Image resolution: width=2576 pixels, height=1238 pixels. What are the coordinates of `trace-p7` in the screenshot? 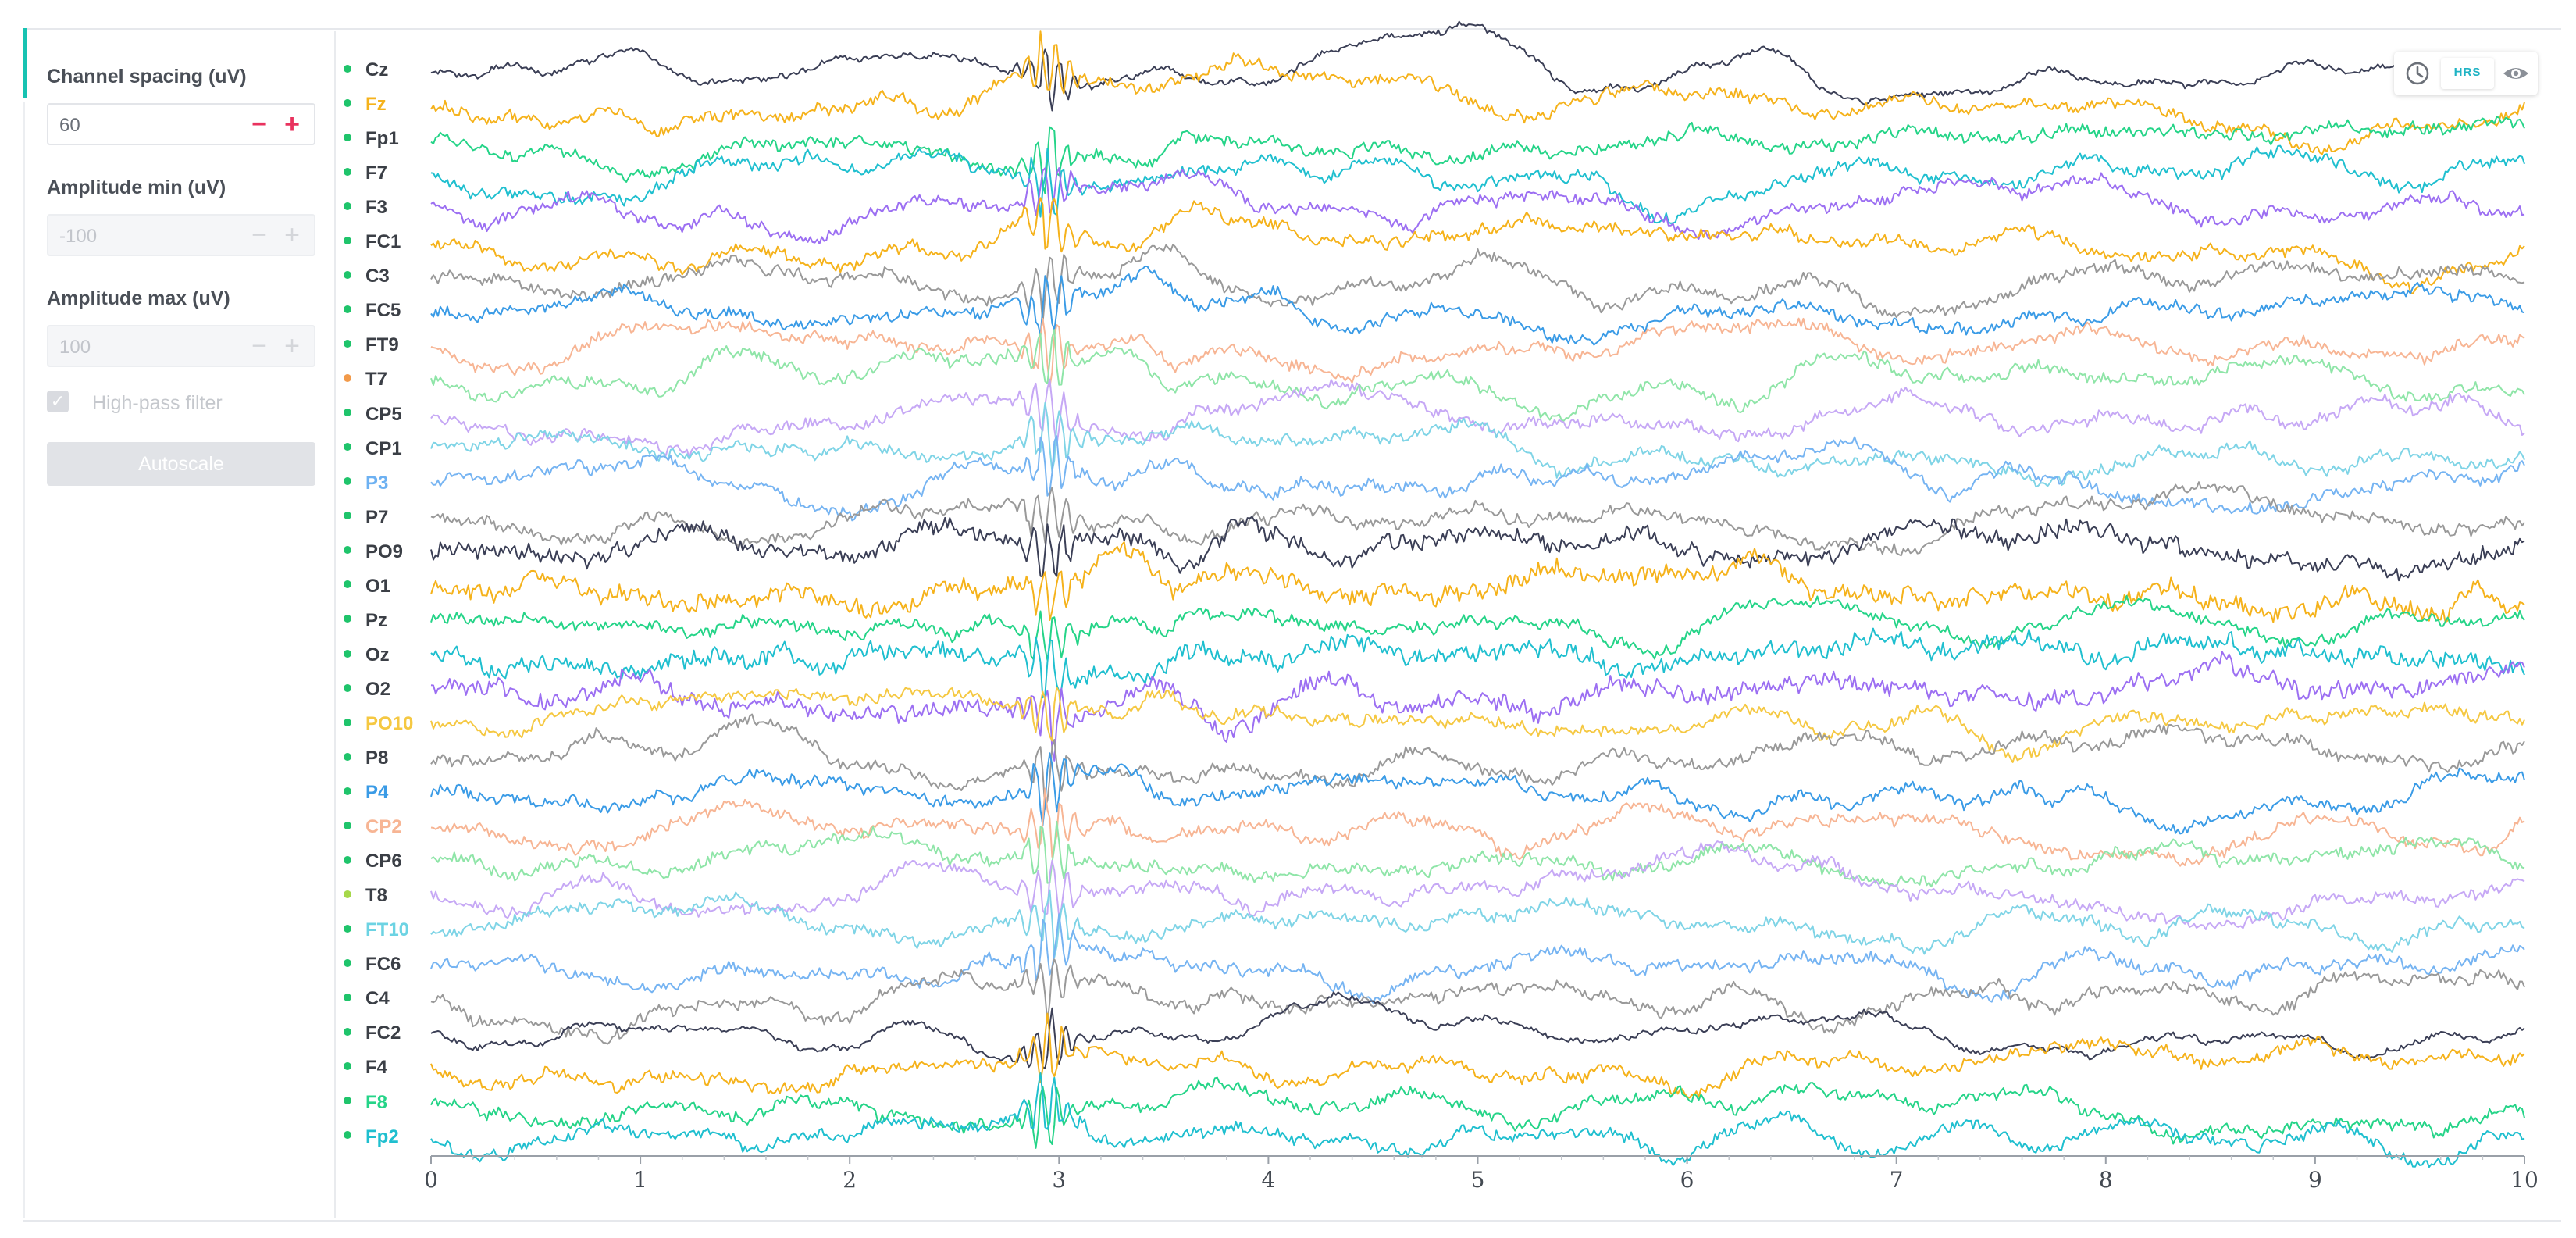 It's located at (1477, 519).